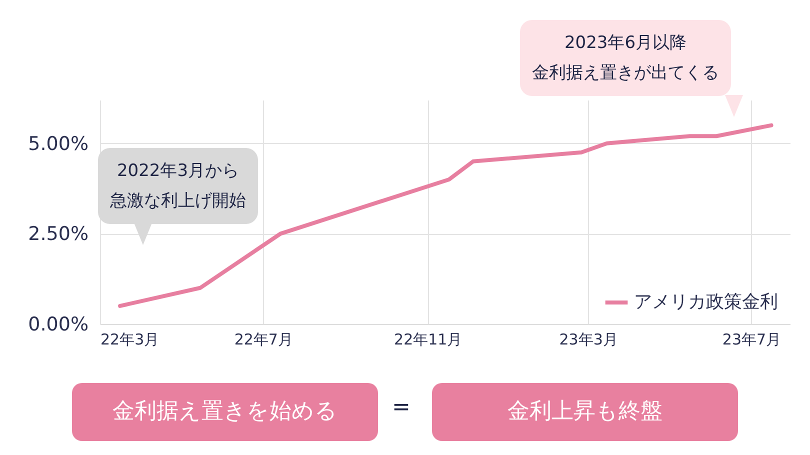 This screenshot has width=810, height=455. Describe the element at coordinates (428, 339) in the screenshot. I see `x-tick-label: 22年11月` at that location.